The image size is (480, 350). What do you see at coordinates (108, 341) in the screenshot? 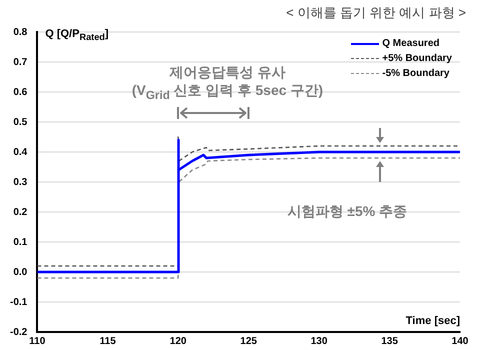
I see `x-tick-label: 115` at bounding box center [108, 341].